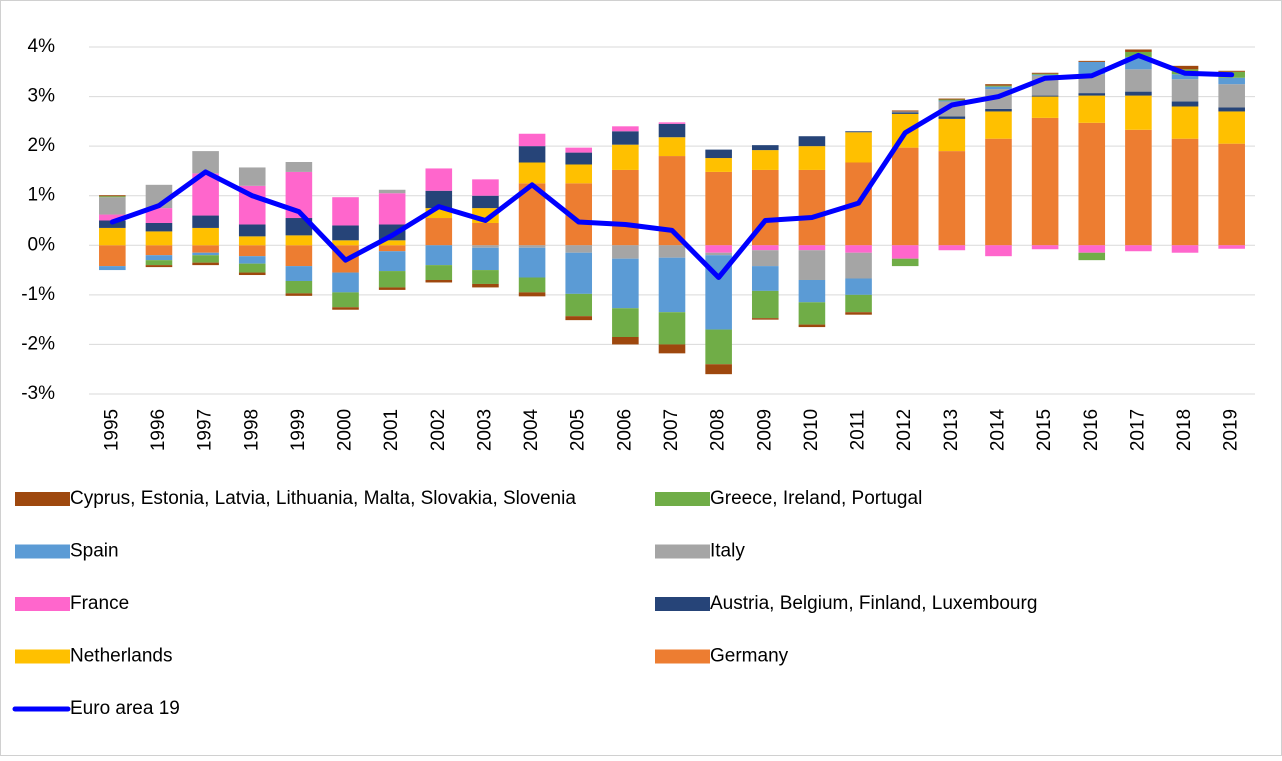 The height and width of the screenshot is (761, 1282). I want to click on y-tick-label: -3%, so click(38, 393).